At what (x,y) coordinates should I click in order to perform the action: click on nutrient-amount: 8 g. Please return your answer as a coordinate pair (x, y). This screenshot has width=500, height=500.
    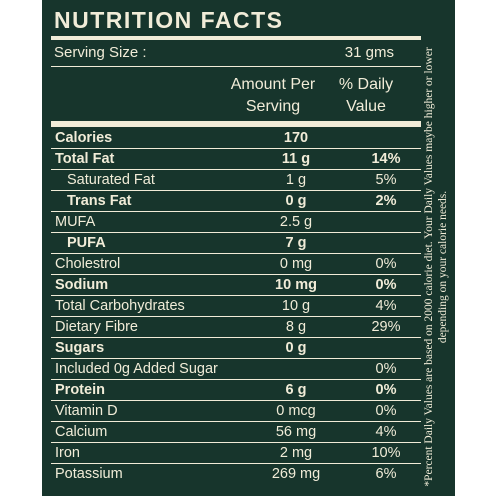
    Looking at the image, I should click on (296, 327).